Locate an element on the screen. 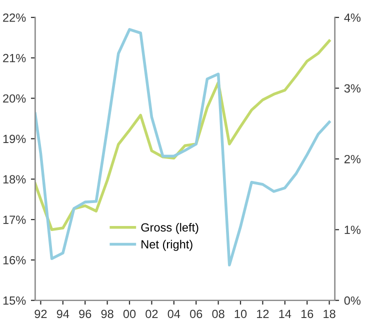 Image resolution: width=370 pixels, height=323 pixels. y2-tick-label: 3% is located at coordinates (352, 88).